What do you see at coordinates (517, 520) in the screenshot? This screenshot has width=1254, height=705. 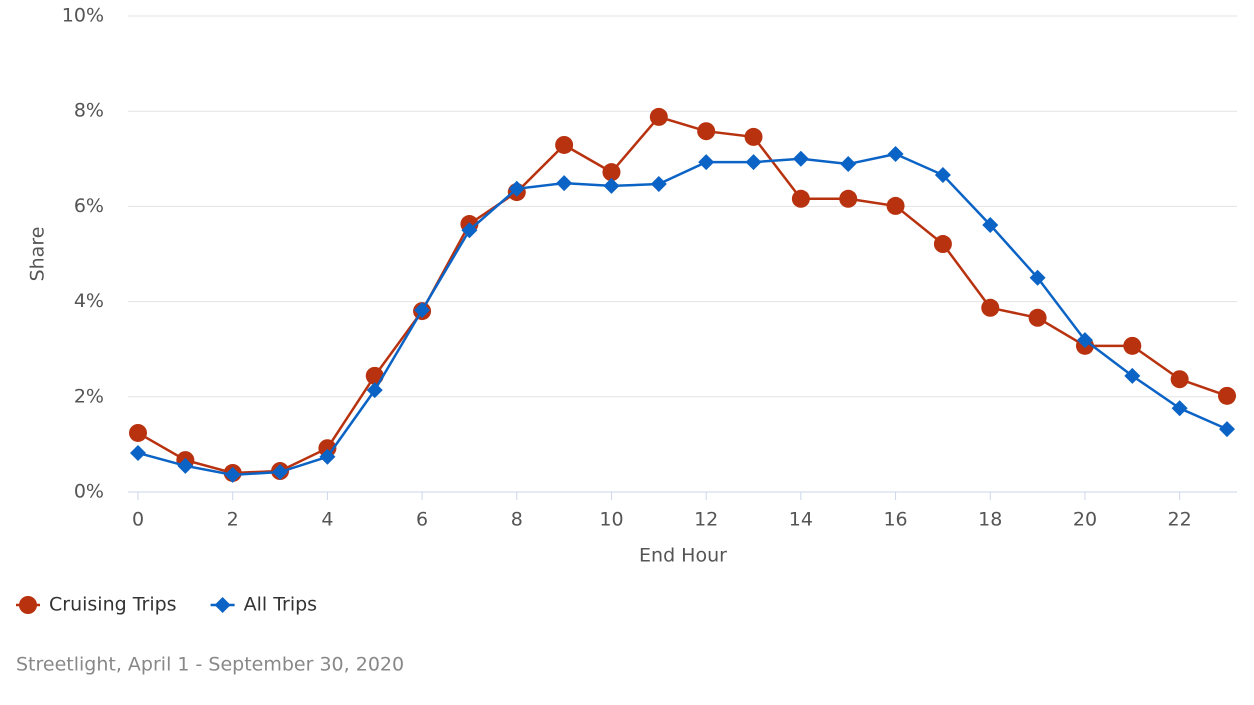 I see `x-tick-label: 8` at bounding box center [517, 520].